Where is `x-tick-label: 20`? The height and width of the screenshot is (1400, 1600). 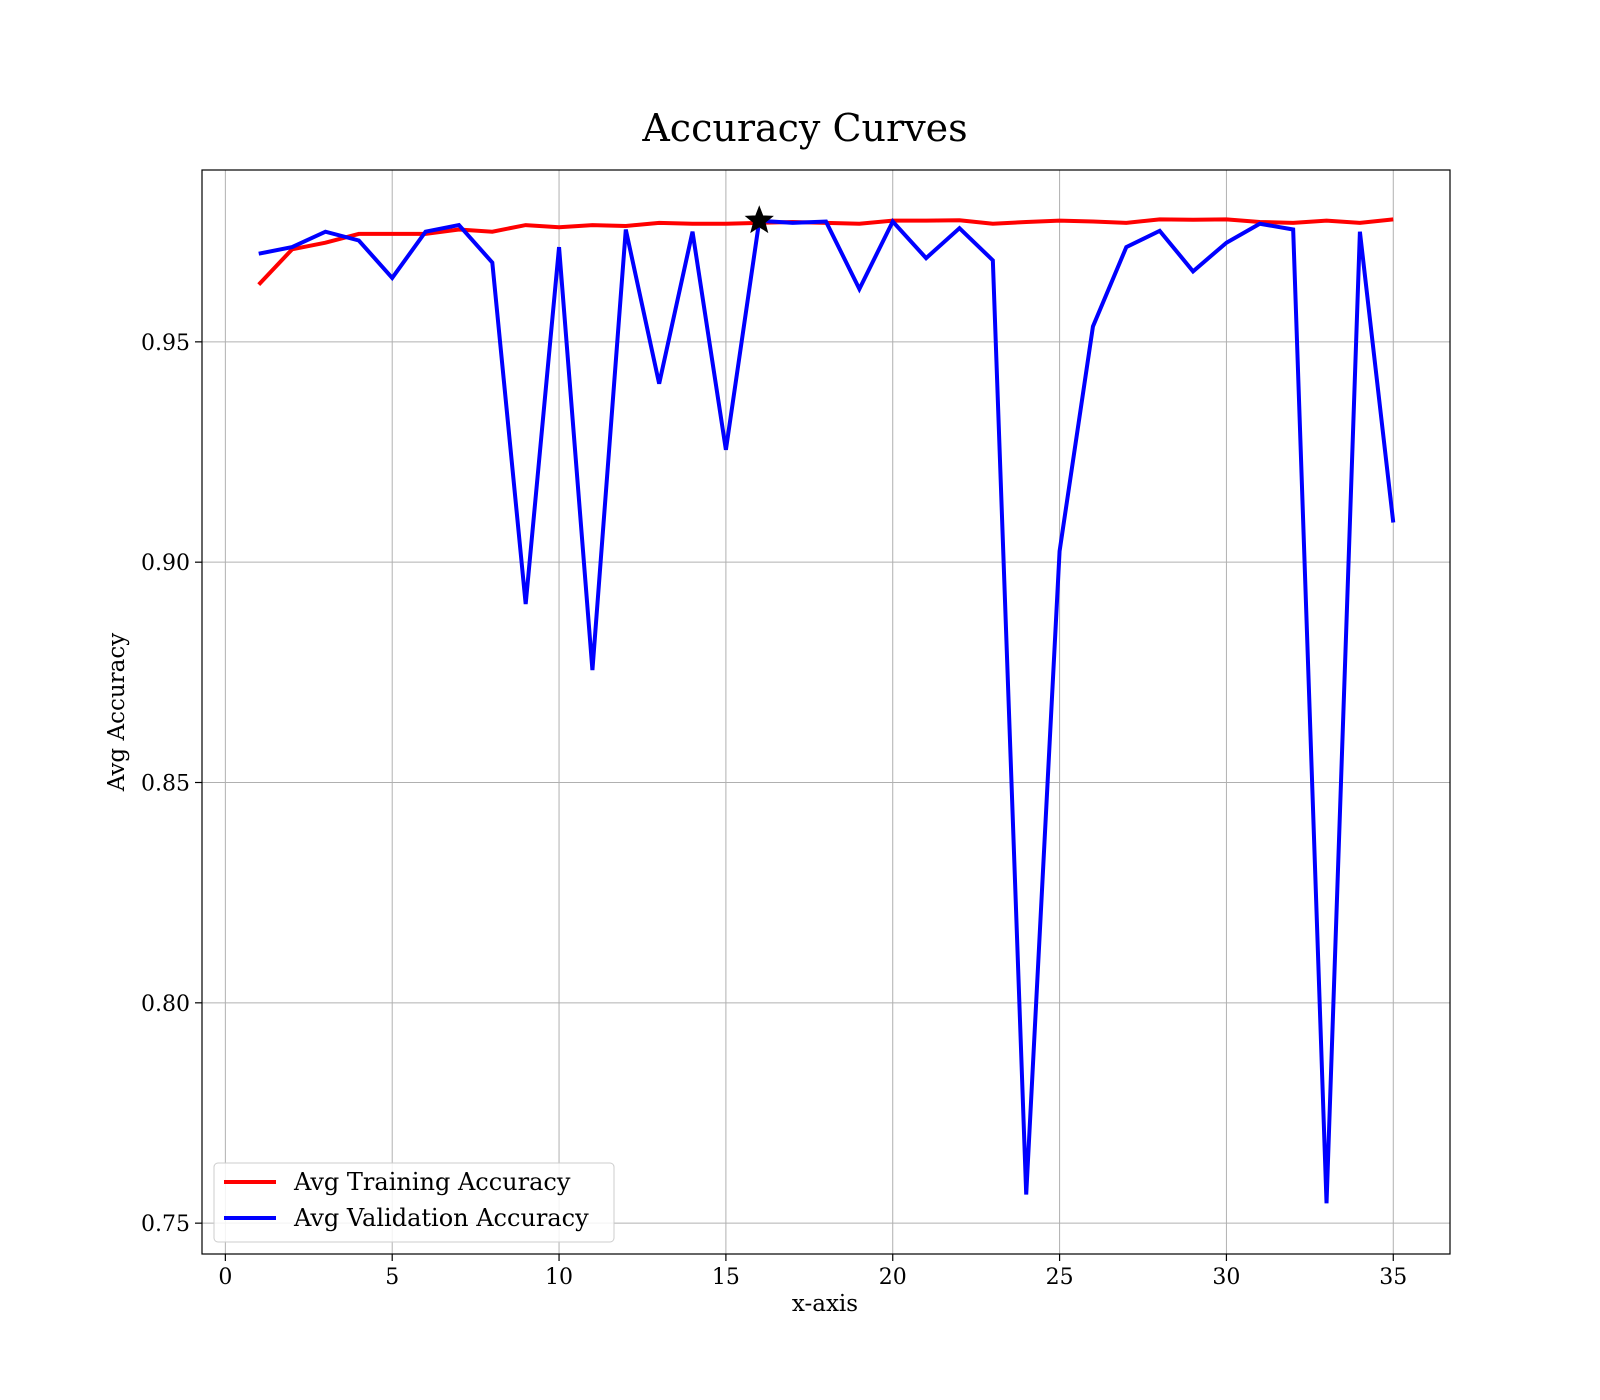 x-tick-label: 20 is located at coordinates (893, 1277).